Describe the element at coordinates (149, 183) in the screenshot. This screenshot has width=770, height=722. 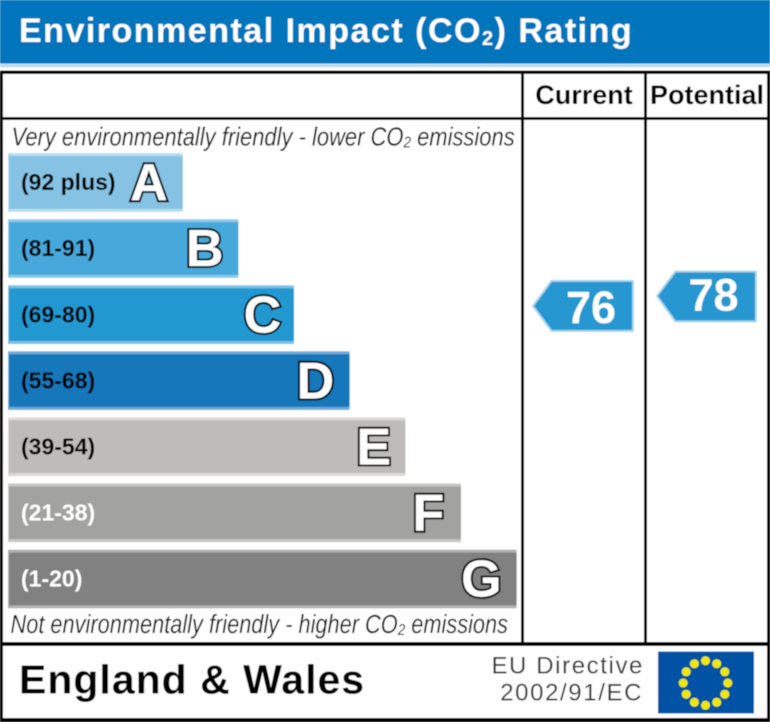
I see `svg-text: A` at that location.